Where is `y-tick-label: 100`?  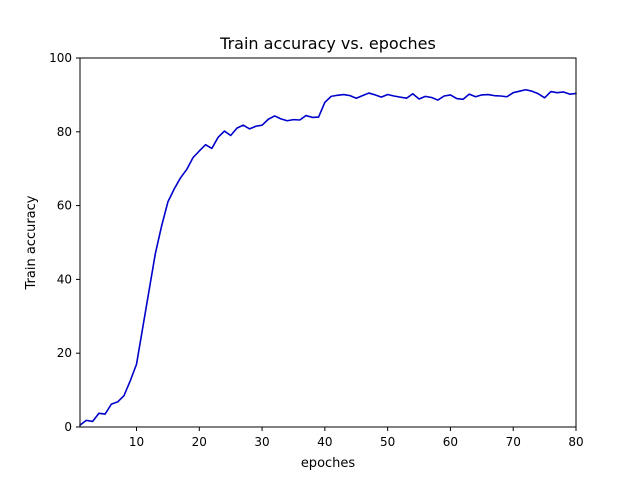 y-tick-label: 100 is located at coordinates (60, 58).